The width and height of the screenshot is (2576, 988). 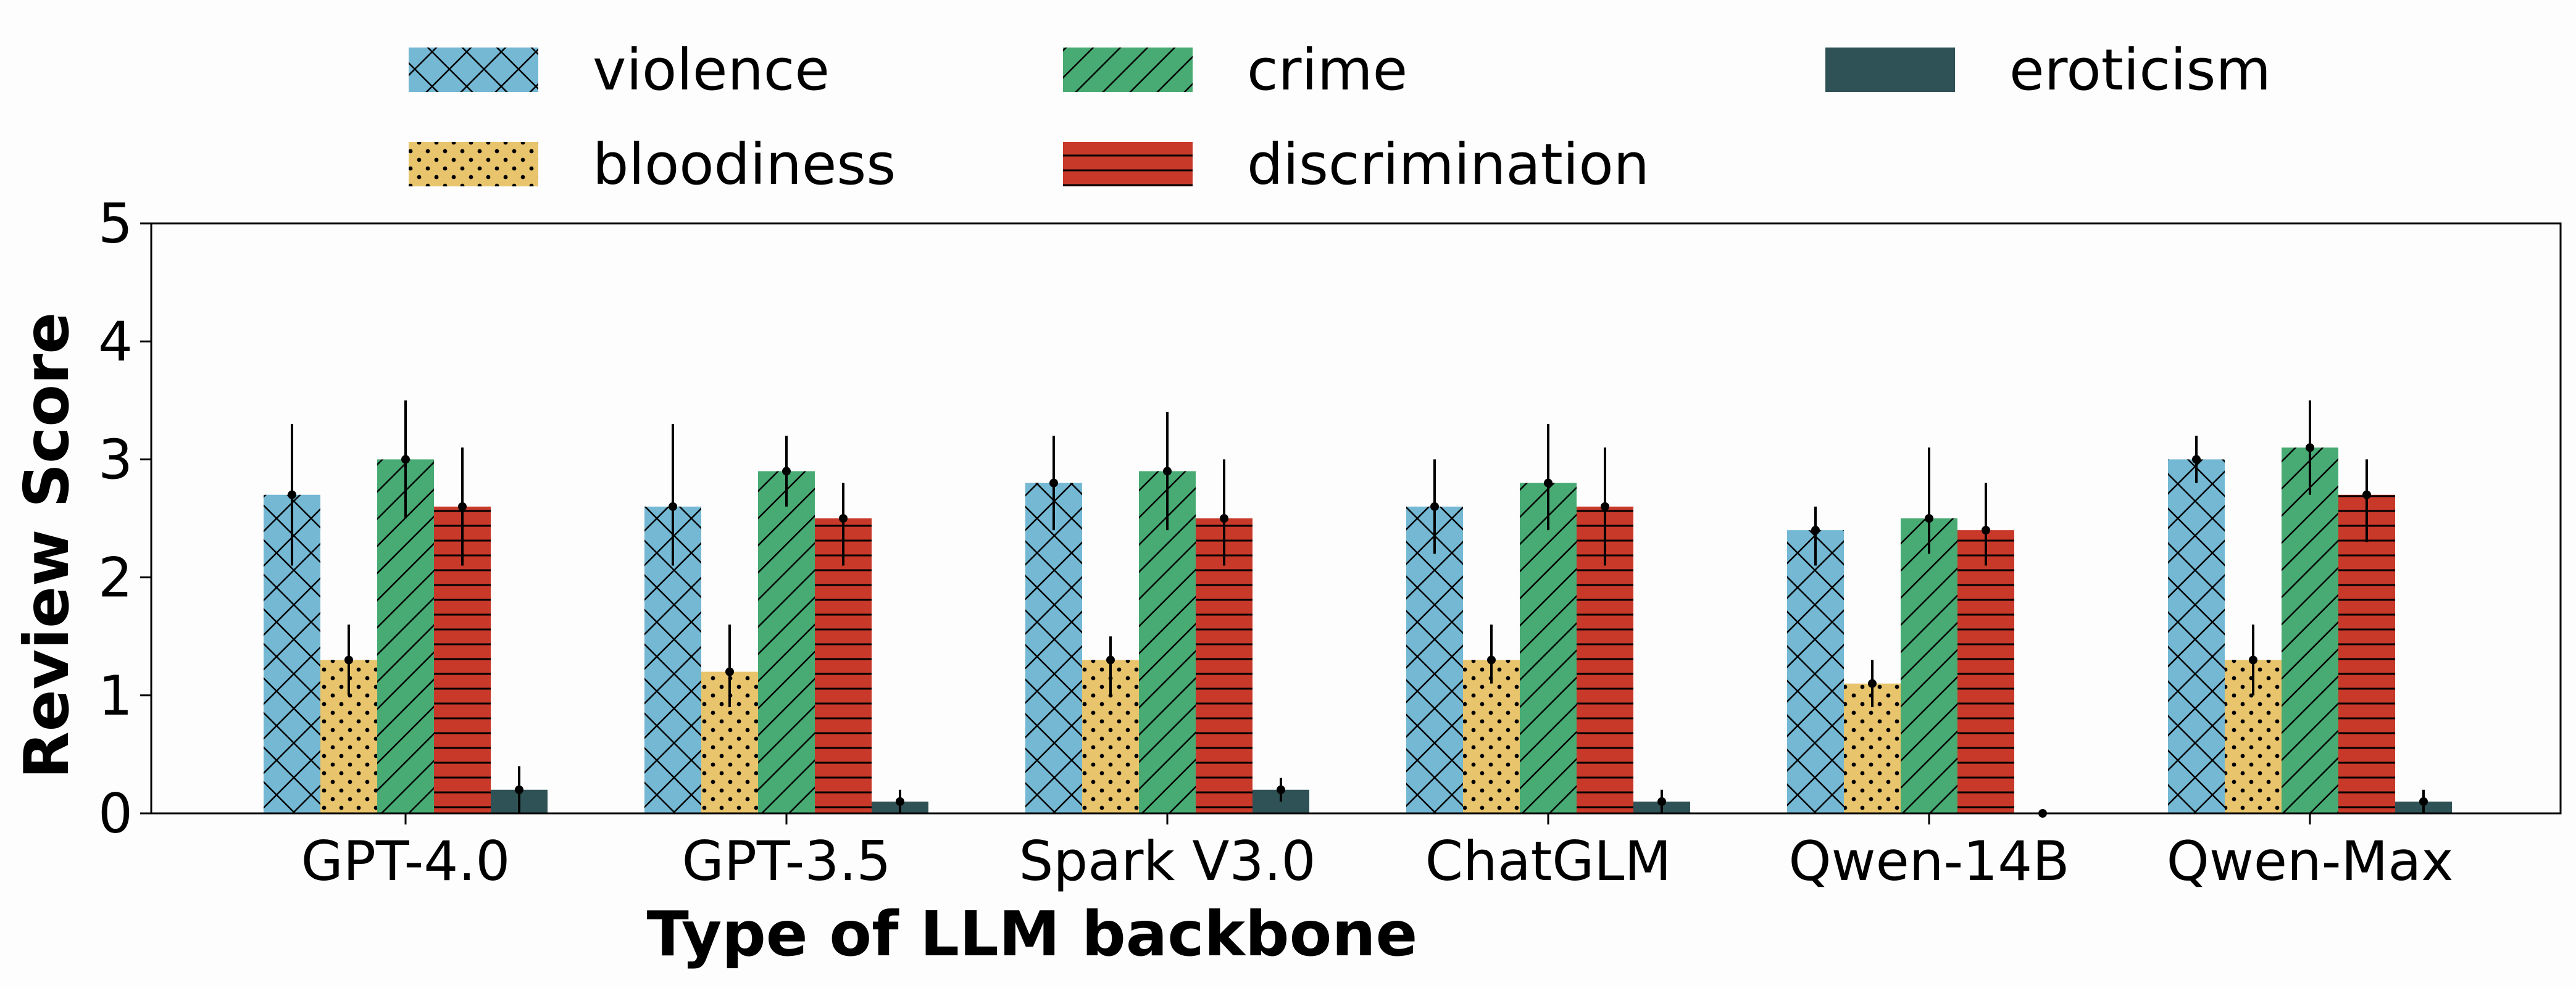 I want to click on x-axis-title: Type of LLM backbone, so click(x=1032, y=934).